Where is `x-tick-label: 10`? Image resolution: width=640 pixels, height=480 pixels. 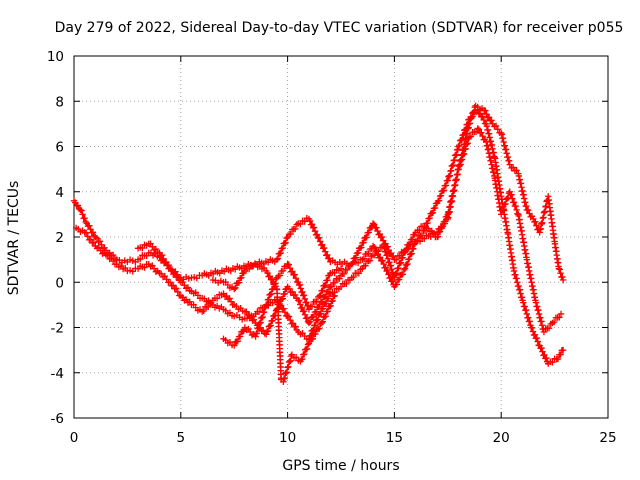 x-tick-label: 10 is located at coordinates (287, 438).